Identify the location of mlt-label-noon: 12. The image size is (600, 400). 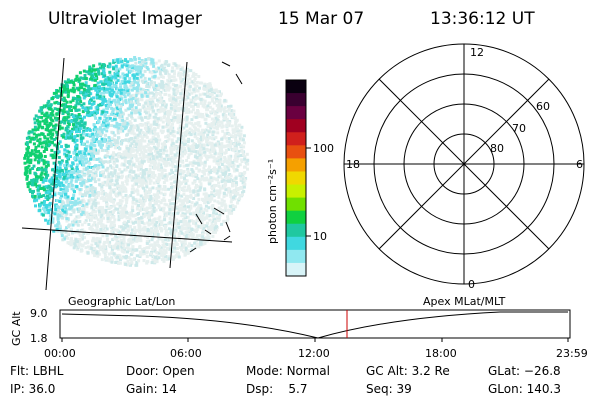
(477, 52).